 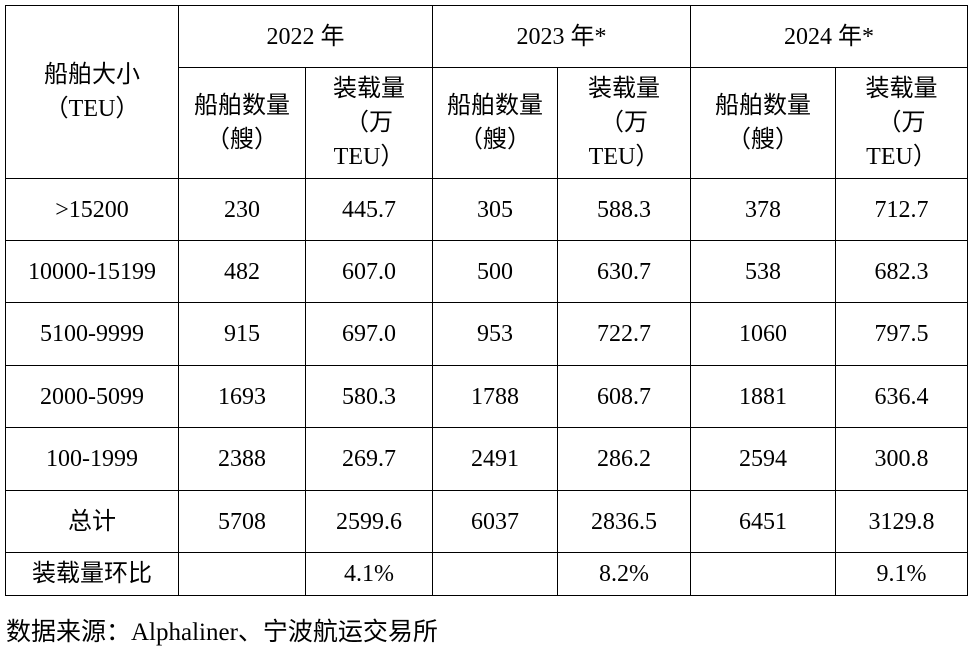 What do you see at coordinates (763, 521) in the screenshot?
I see `cell: 6451` at bounding box center [763, 521].